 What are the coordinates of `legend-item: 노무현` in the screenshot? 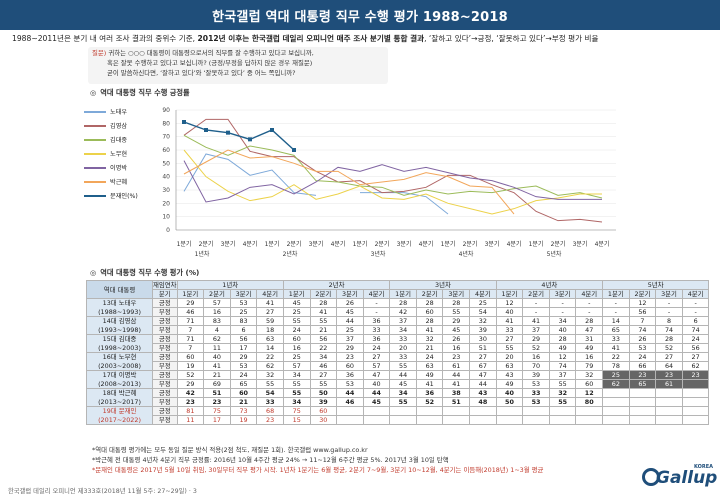 It's located at (120, 153).